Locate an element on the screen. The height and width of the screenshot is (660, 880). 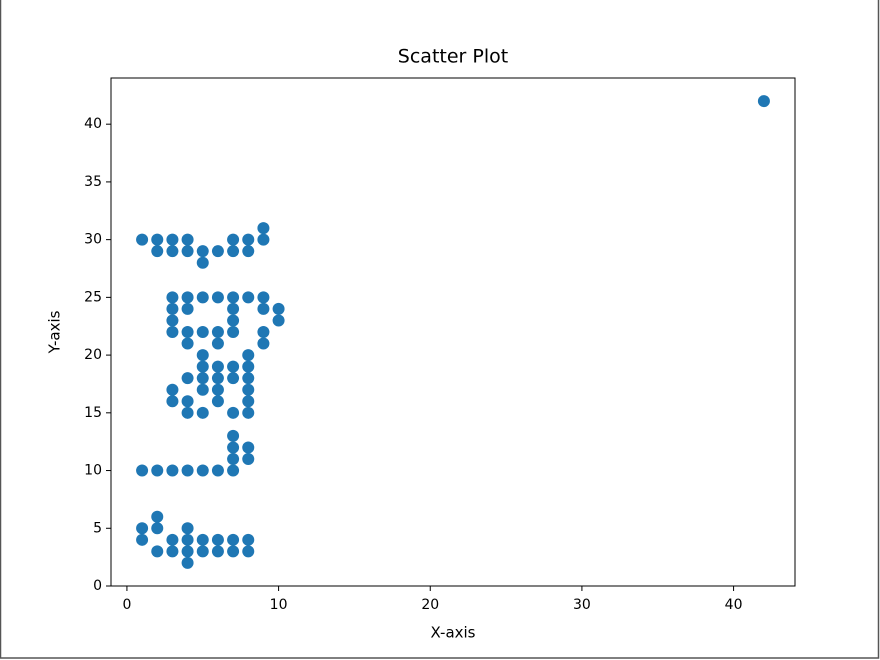
y-tick-label: 0 is located at coordinates (97, 586).